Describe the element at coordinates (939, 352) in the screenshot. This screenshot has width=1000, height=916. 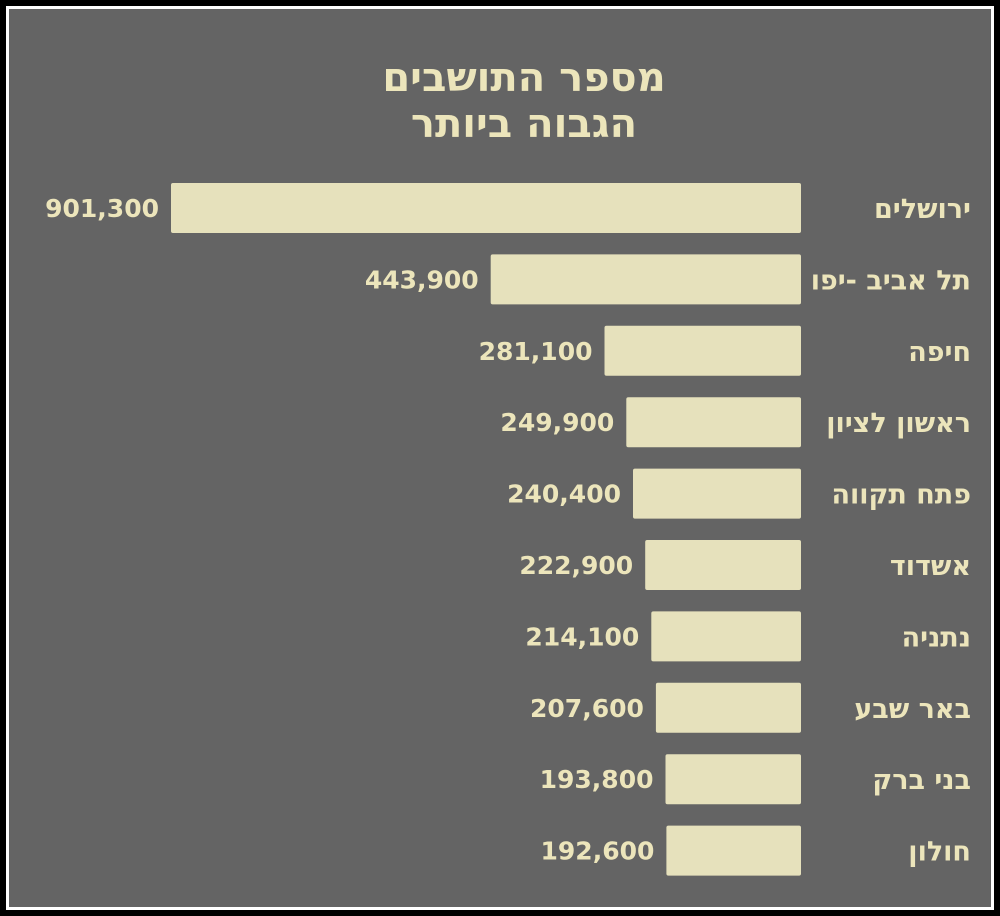
I see `category-label: חיפה` at that location.